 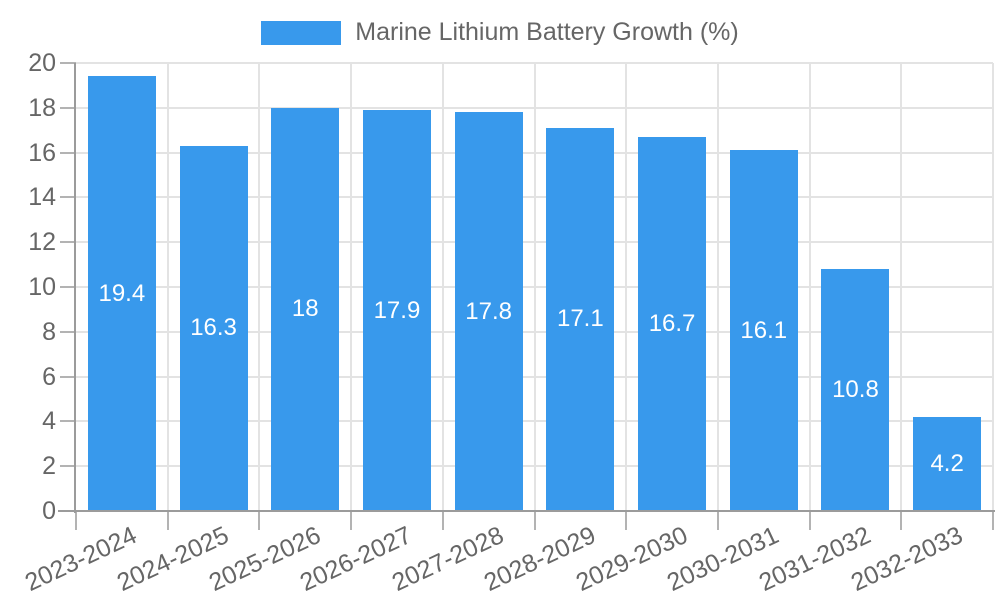 What do you see at coordinates (49, 466) in the screenshot?
I see `y-tick-label: 2` at bounding box center [49, 466].